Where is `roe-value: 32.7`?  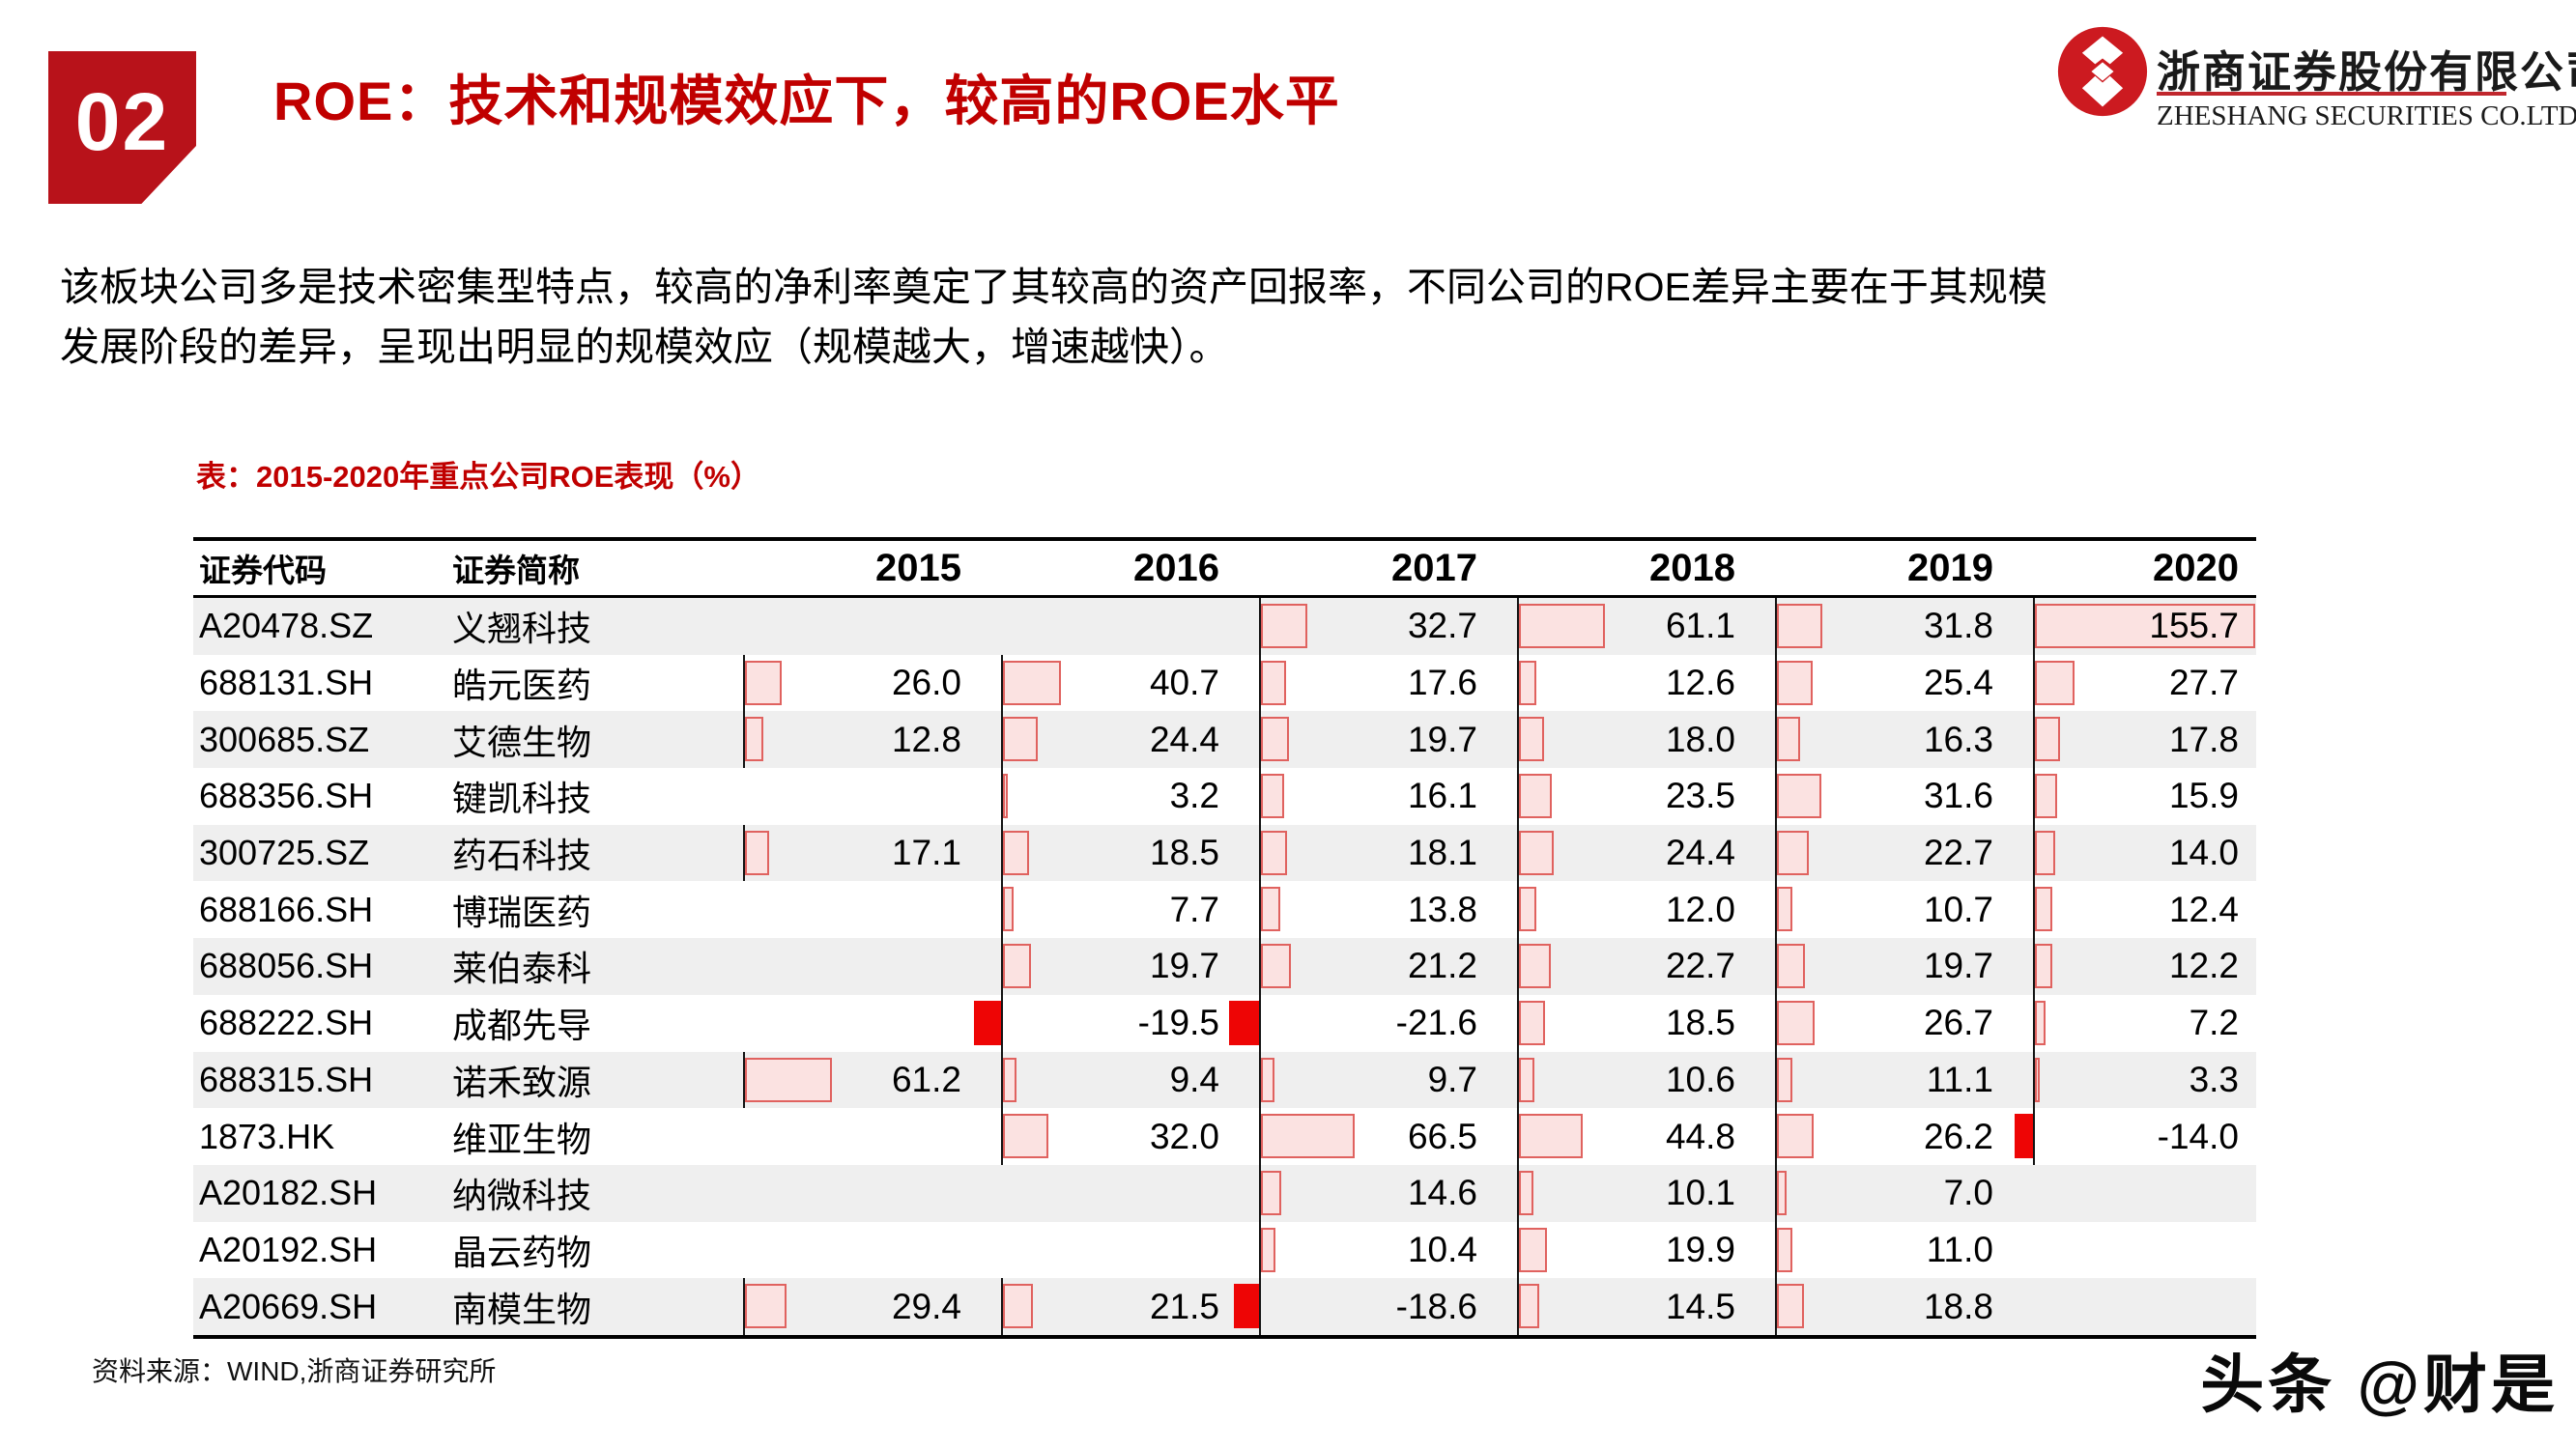 roe-value: 32.7 is located at coordinates (1442, 626).